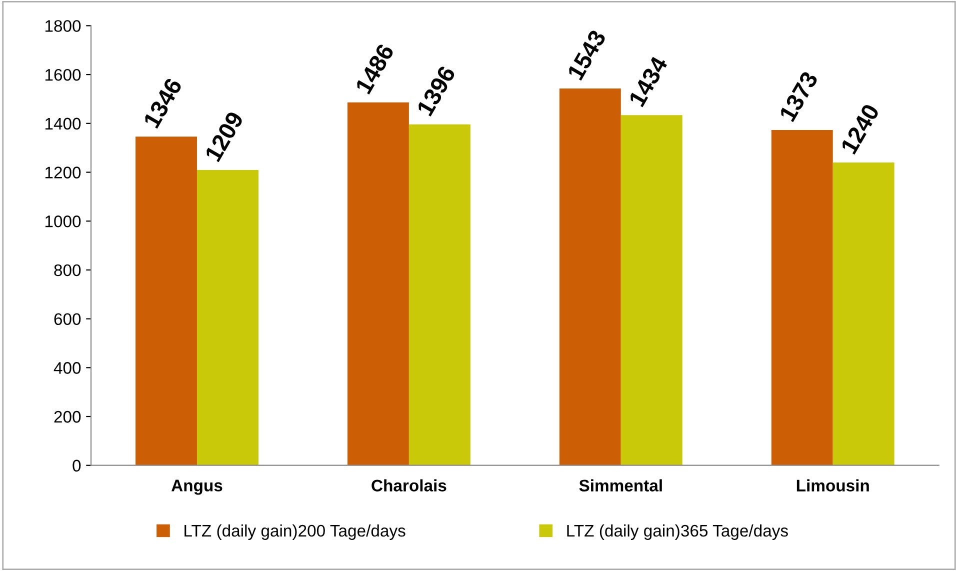 This screenshot has width=958, height=571. Describe the element at coordinates (832, 485) in the screenshot. I see `x-tick-label: Limousin` at that location.